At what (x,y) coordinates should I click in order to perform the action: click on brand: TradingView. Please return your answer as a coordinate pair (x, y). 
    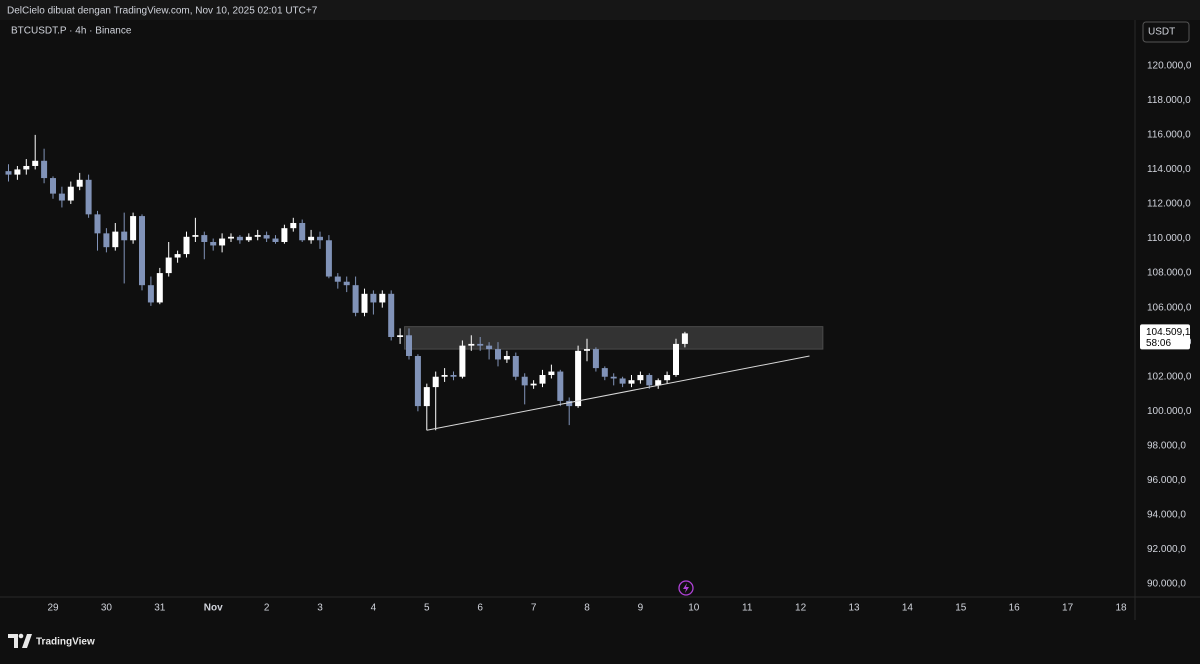
    Looking at the image, I should click on (65, 642).